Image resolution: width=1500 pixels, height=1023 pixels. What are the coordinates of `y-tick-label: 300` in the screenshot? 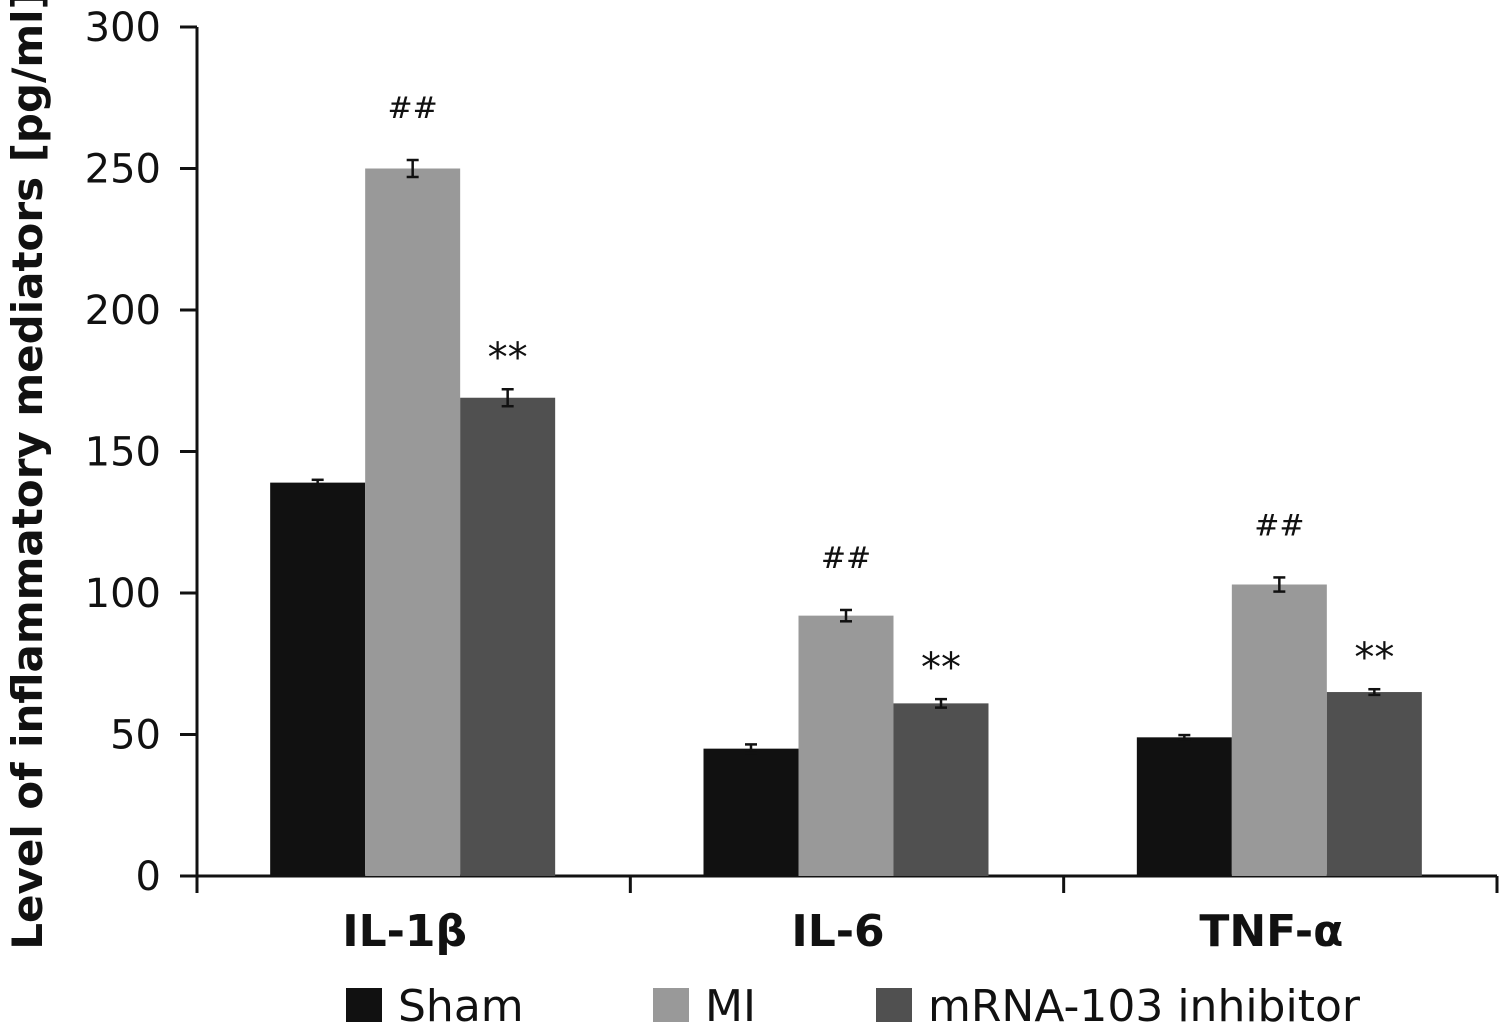 It's located at (123, 28).